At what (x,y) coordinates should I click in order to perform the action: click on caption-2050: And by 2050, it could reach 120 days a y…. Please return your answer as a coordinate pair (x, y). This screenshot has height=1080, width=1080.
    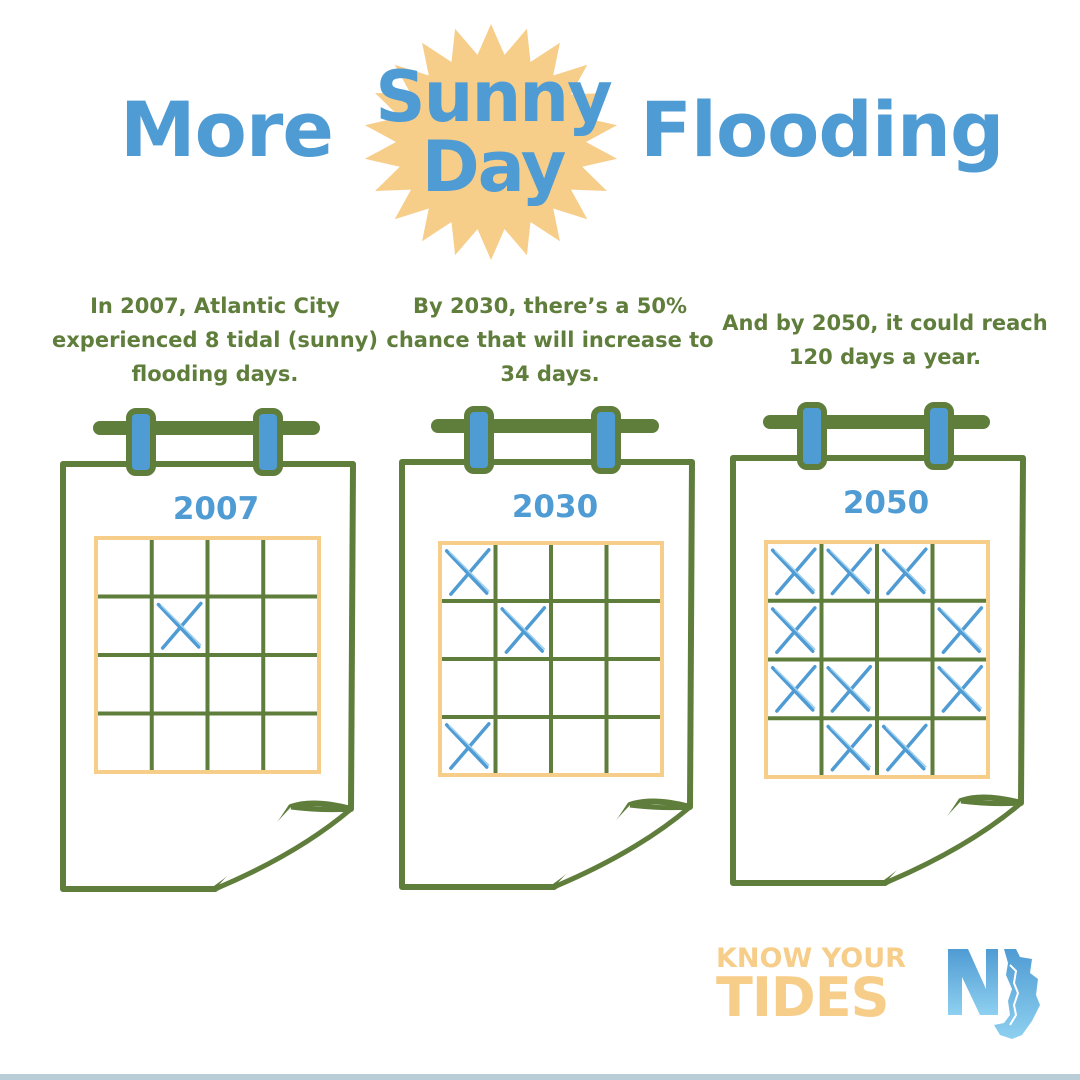
    Looking at the image, I should click on (885, 340).